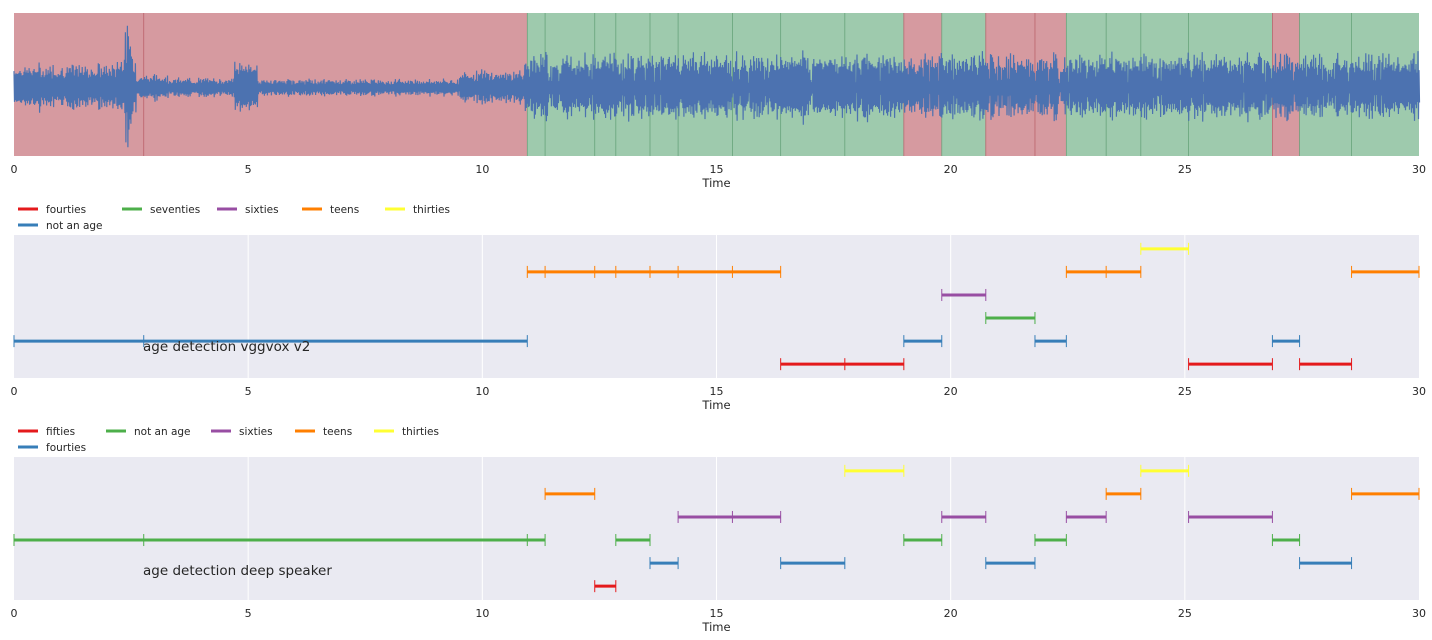  What do you see at coordinates (237, 571) in the screenshot?
I see `panel-title: age detection deep speaker` at bounding box center [237, 571].